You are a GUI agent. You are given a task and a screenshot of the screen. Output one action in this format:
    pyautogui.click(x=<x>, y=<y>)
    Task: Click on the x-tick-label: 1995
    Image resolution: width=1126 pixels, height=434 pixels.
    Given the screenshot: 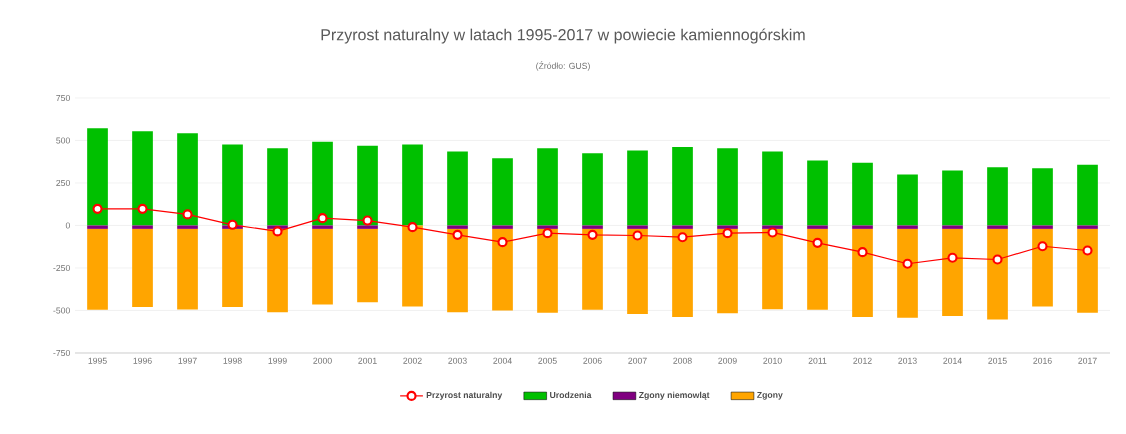 What is the action you would take?
    pyautogui.click(x=97, y=360)
    